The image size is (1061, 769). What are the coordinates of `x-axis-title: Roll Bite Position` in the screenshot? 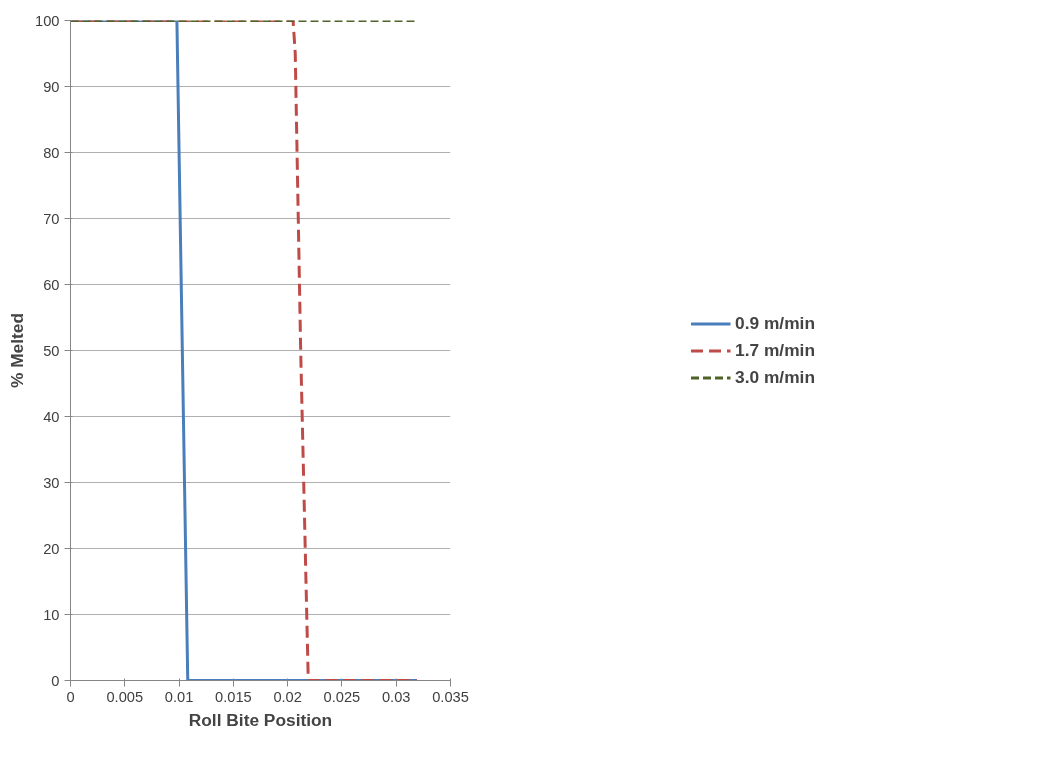 It's located at (260, 719).